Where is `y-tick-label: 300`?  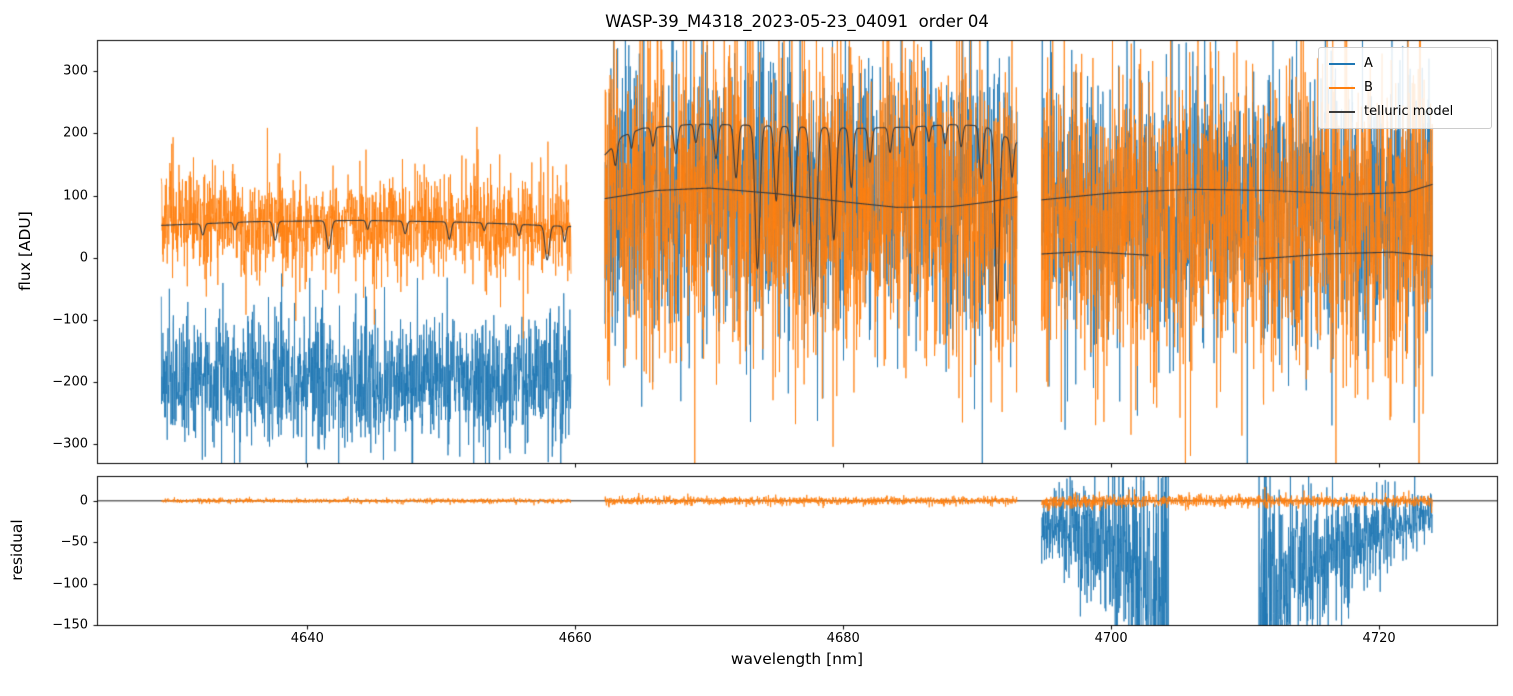 y-tick-label: 300 is located at coordinates (75, 71).